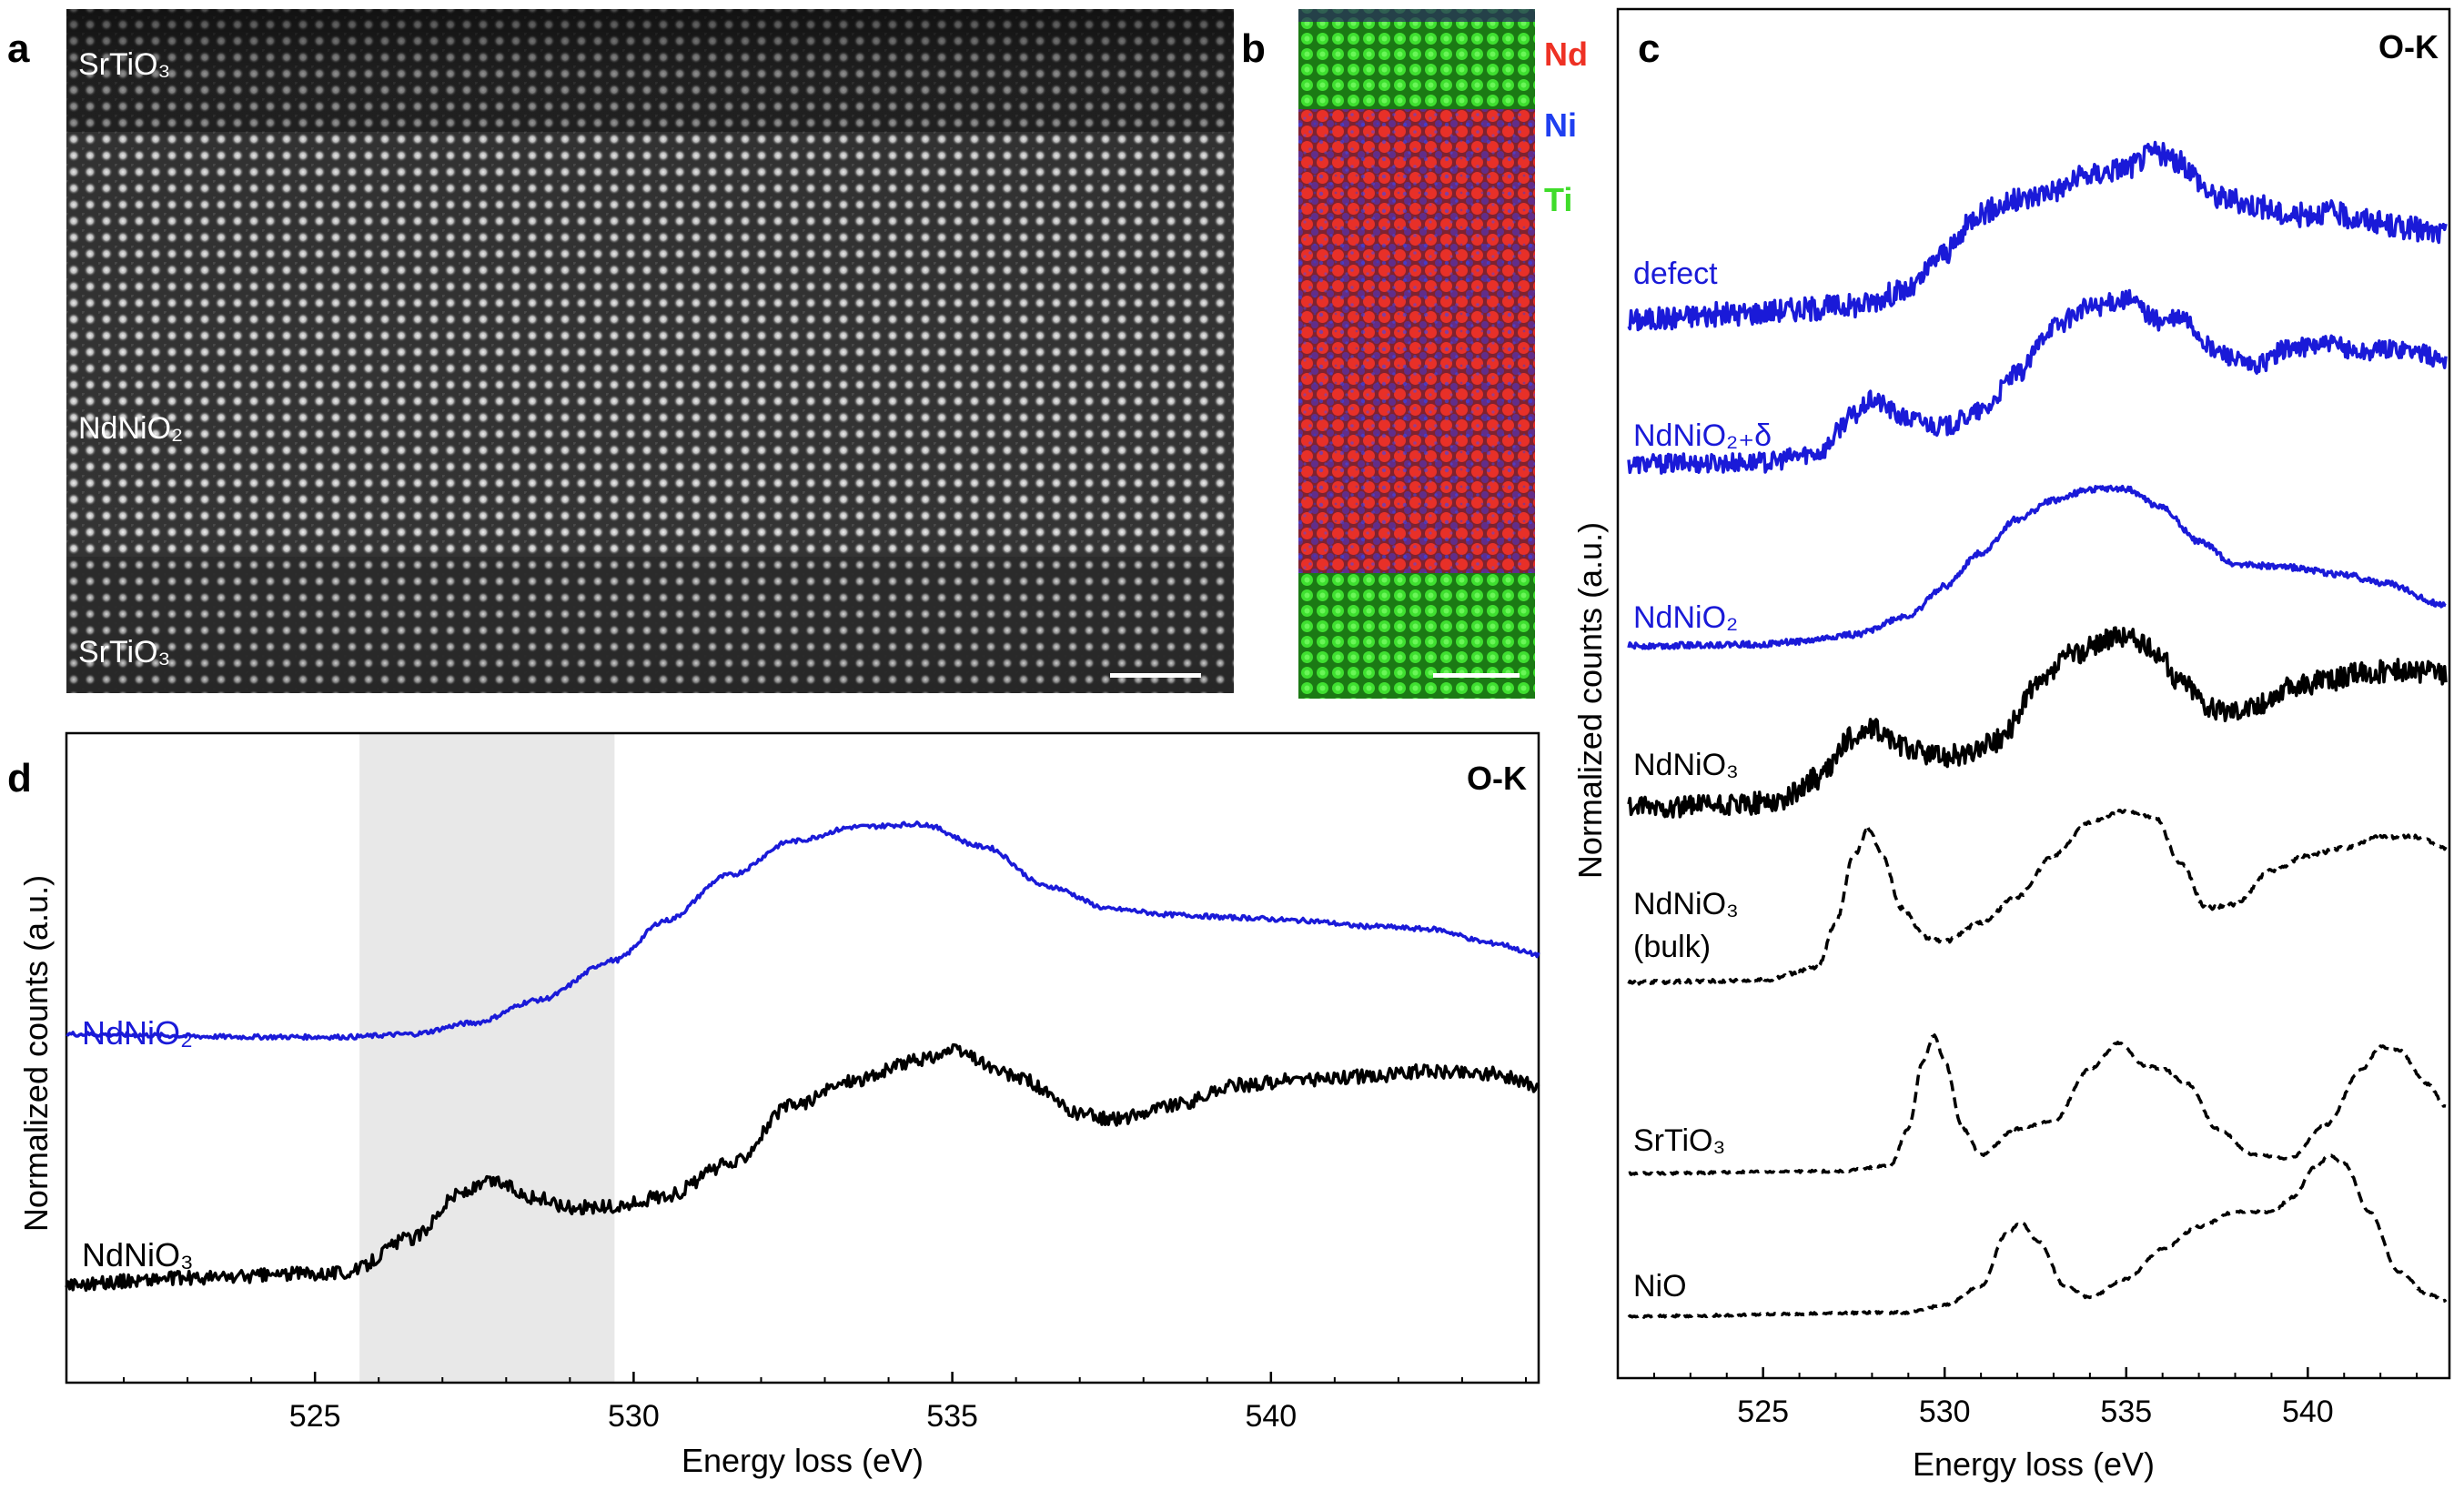 The height and width of the screenshot is (1490, 2464). I want to click on panel-c-letter: c, so click(1649, 48).